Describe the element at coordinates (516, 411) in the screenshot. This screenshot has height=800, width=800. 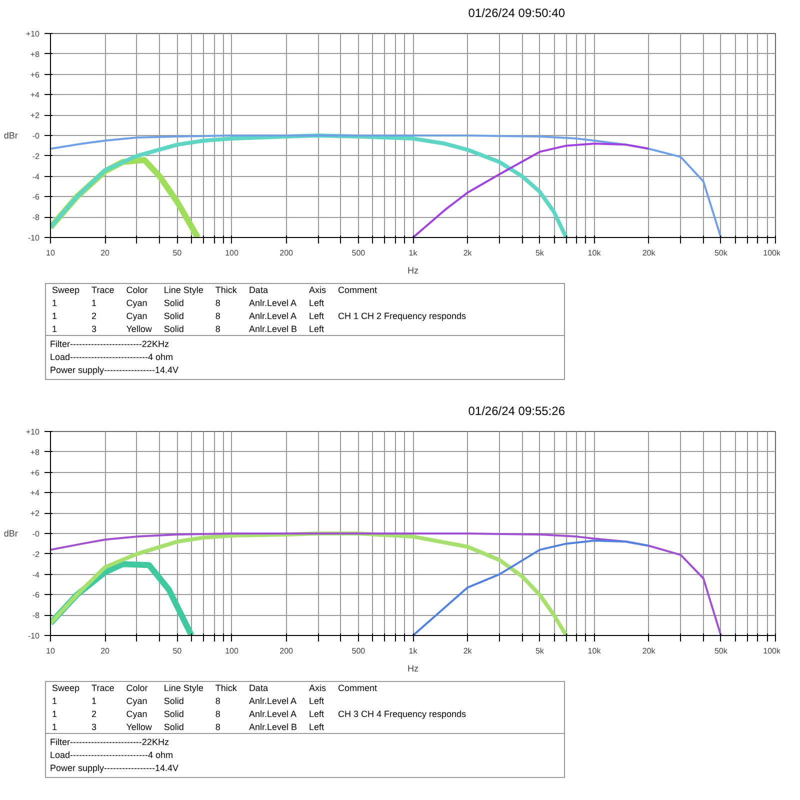
I see `chart-title: 01/26/24 09:55:26` at that location.